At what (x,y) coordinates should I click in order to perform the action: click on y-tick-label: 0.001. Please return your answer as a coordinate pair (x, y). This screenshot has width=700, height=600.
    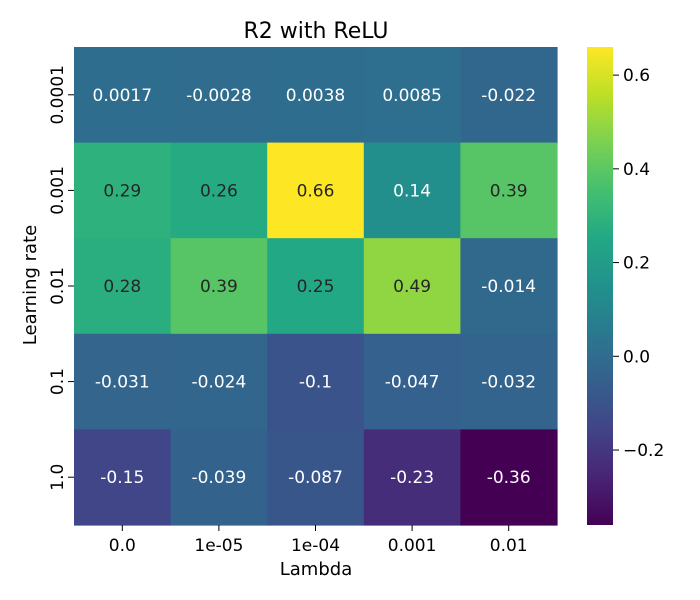
    Looking at the image, I should click on (58, 190).